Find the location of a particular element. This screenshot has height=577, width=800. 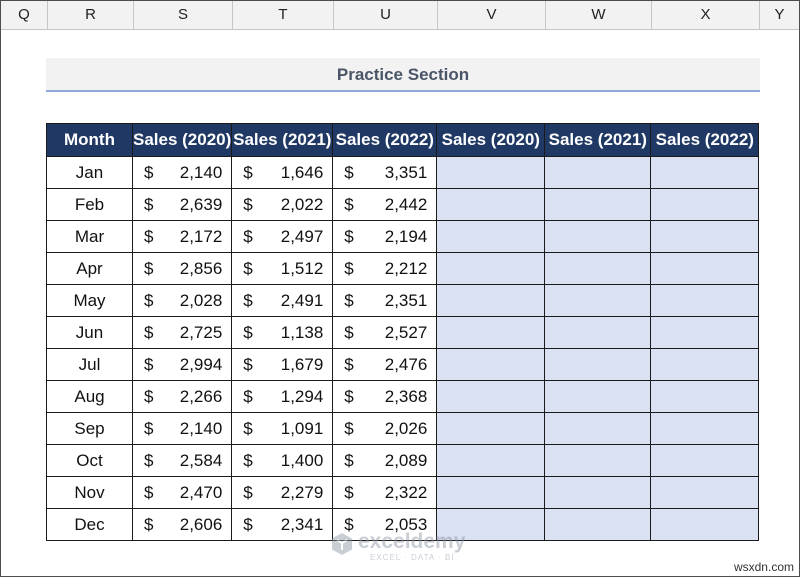

month-cell: Jan is located at coordinates (89, 172).